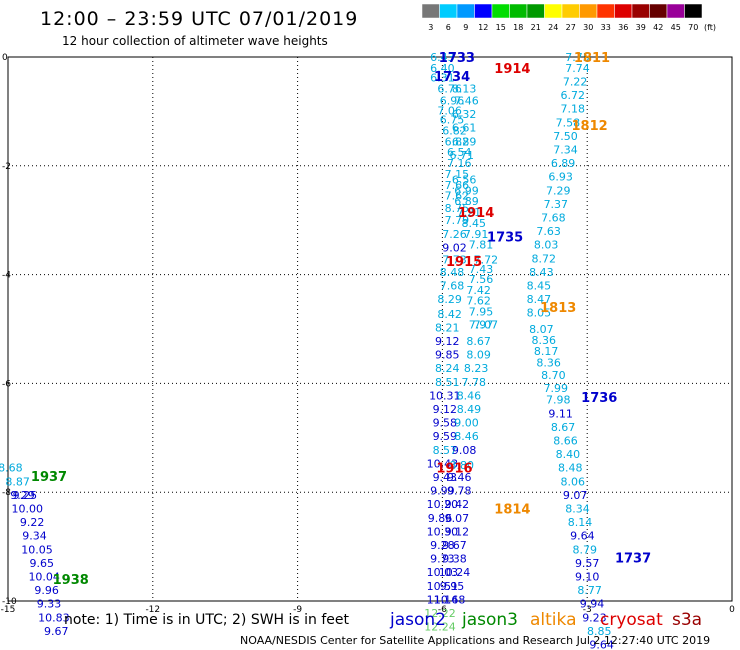 This screenshot has height=650, width=740. Describe the element at coordinates (575, 81) in the screenshot. I see `swh-value: 7.22` at that location.